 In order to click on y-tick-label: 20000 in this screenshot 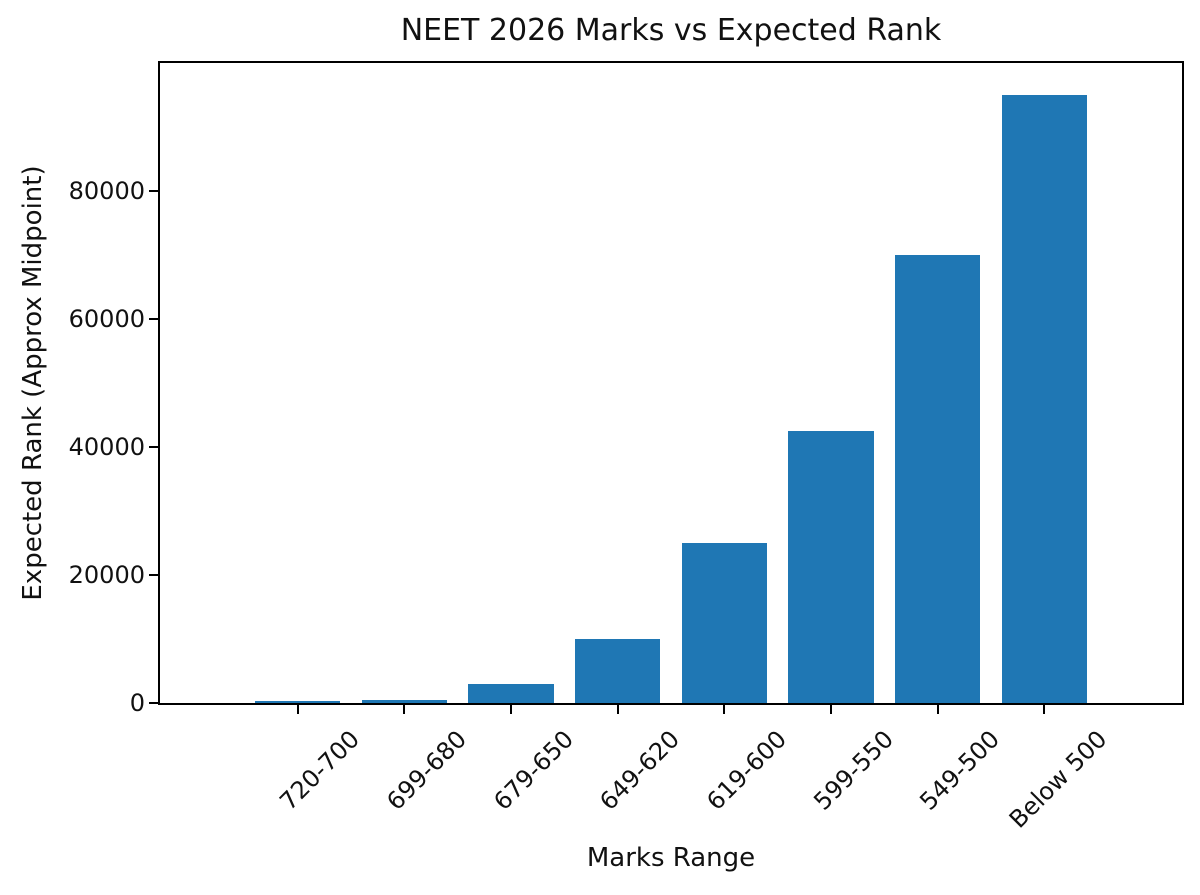, I will do `click(106, 575)`.